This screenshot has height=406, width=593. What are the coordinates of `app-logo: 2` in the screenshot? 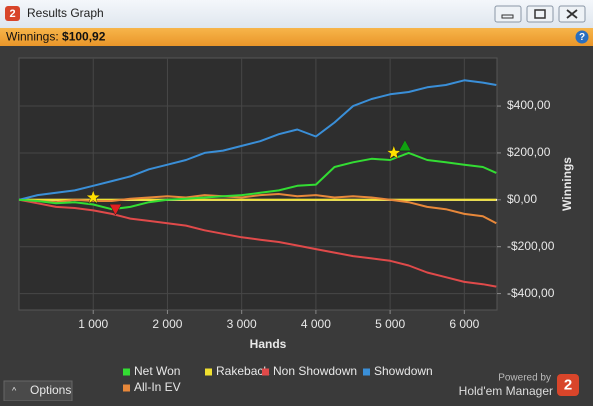 It's located at (12, 14).